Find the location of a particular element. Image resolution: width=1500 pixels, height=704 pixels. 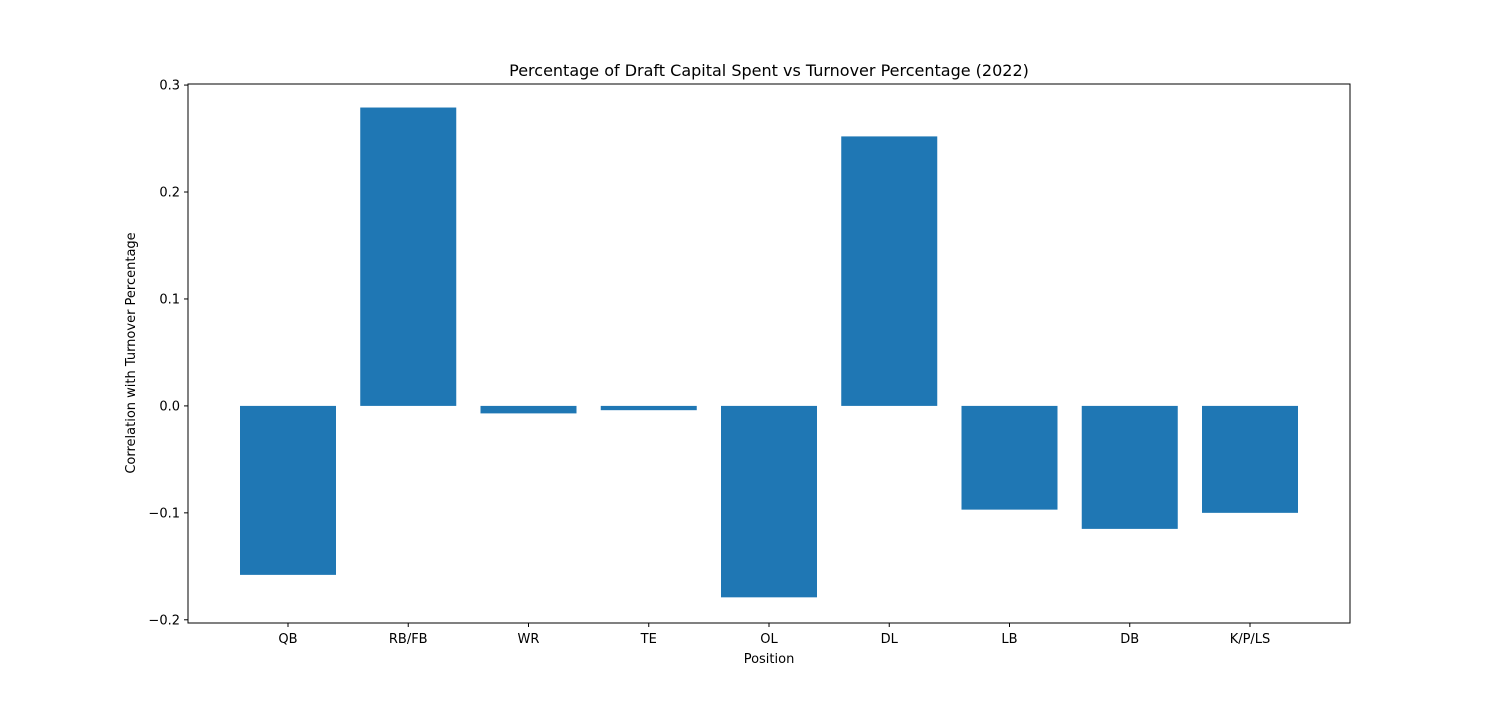

bar-lb is located at coordinates (1009, 457).